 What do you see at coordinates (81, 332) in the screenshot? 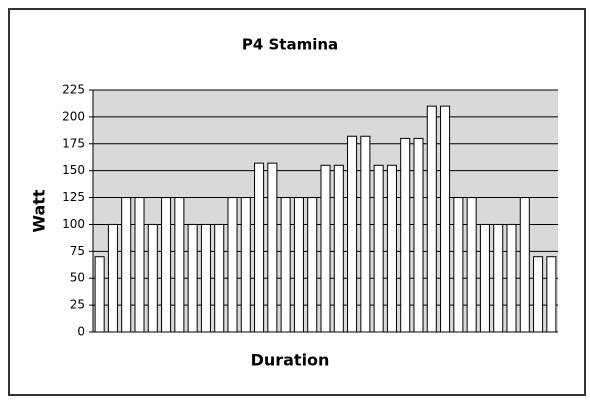
I see `y-tick-label: 0` at bounding box center [81, 332].